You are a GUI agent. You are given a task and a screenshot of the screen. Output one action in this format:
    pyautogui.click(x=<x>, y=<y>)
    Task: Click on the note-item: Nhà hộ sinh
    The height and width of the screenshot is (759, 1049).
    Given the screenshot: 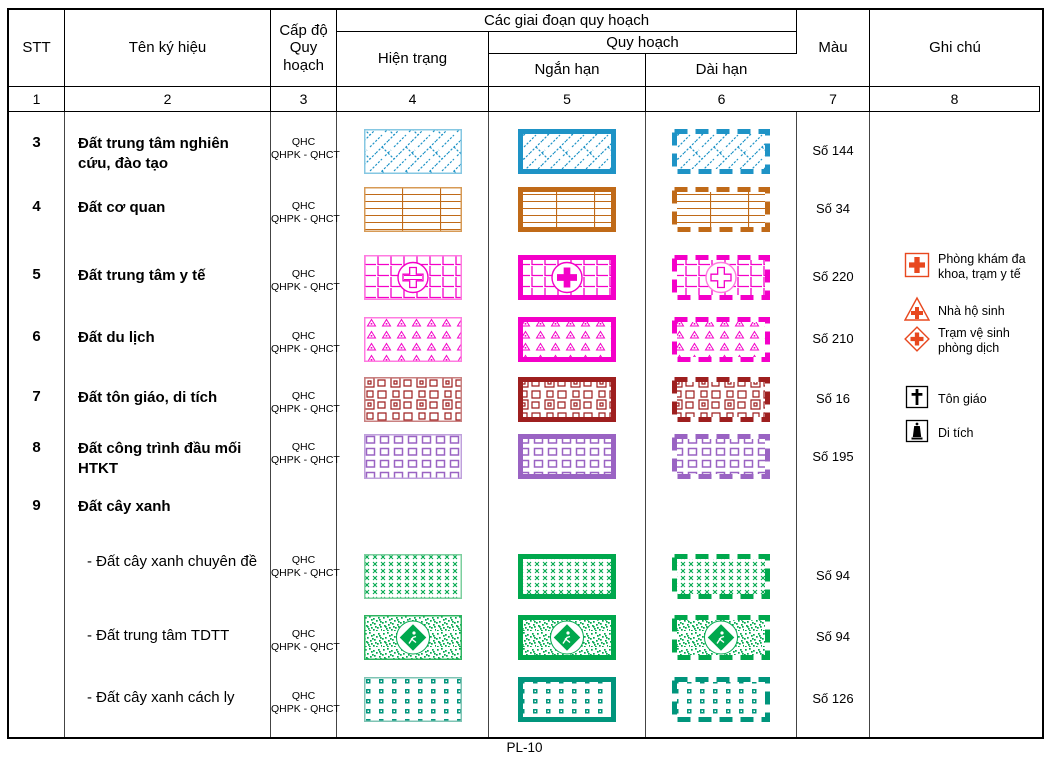 What is the action you would take?
    pyautogui.click(x=954, y=310)
    